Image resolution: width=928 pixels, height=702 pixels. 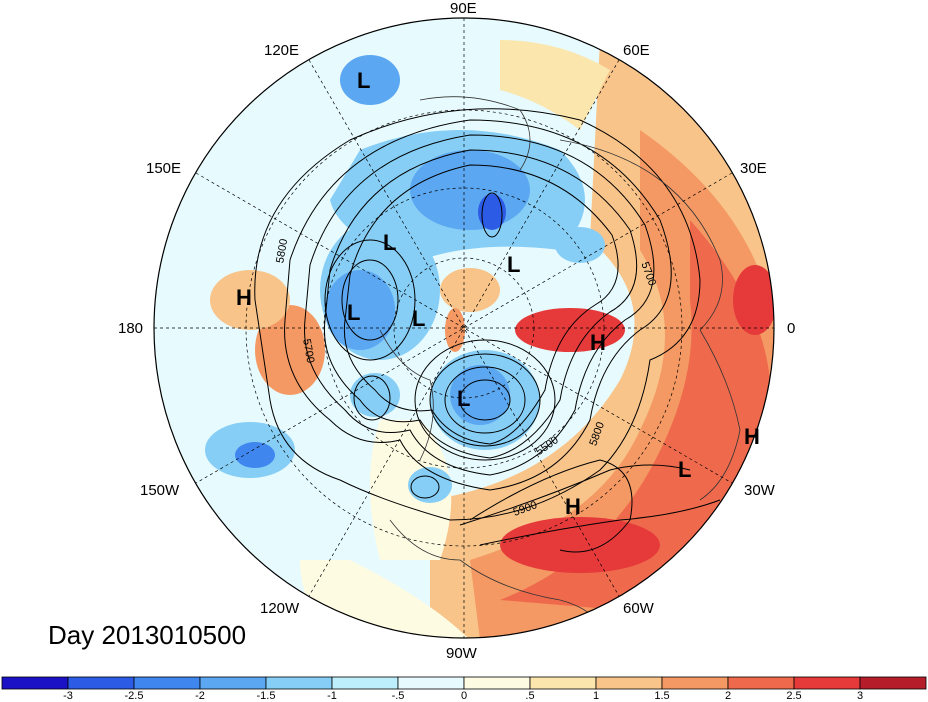 What do you see at coordinates (596, 696) in the screenshot?
I see `colorbar-tick-label: 1` at bounding box center [596, 696].